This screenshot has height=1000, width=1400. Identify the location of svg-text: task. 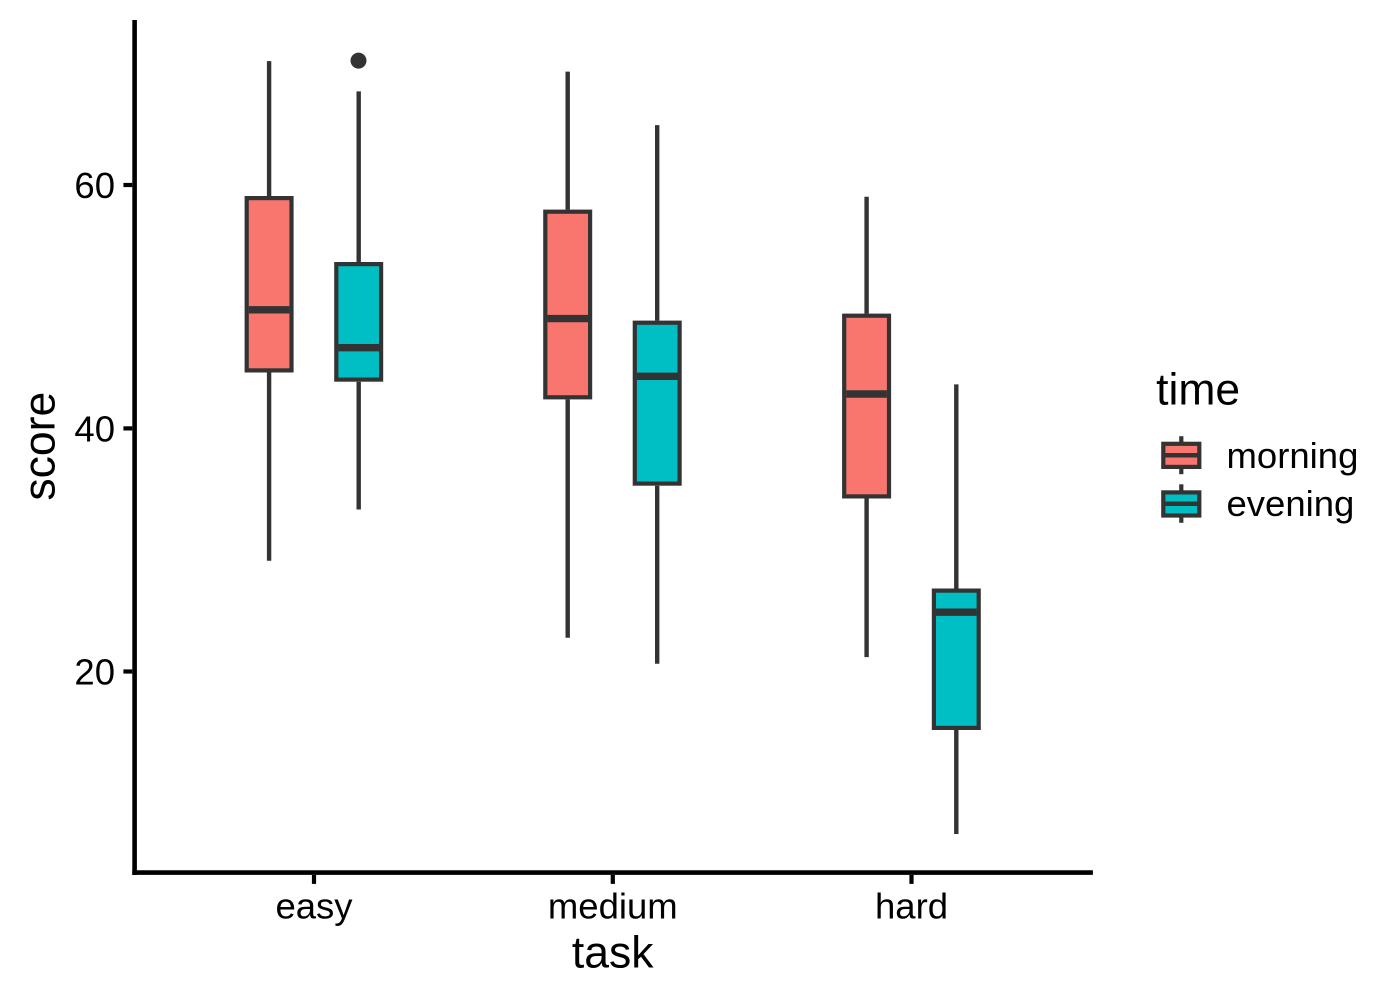
(613, 953).